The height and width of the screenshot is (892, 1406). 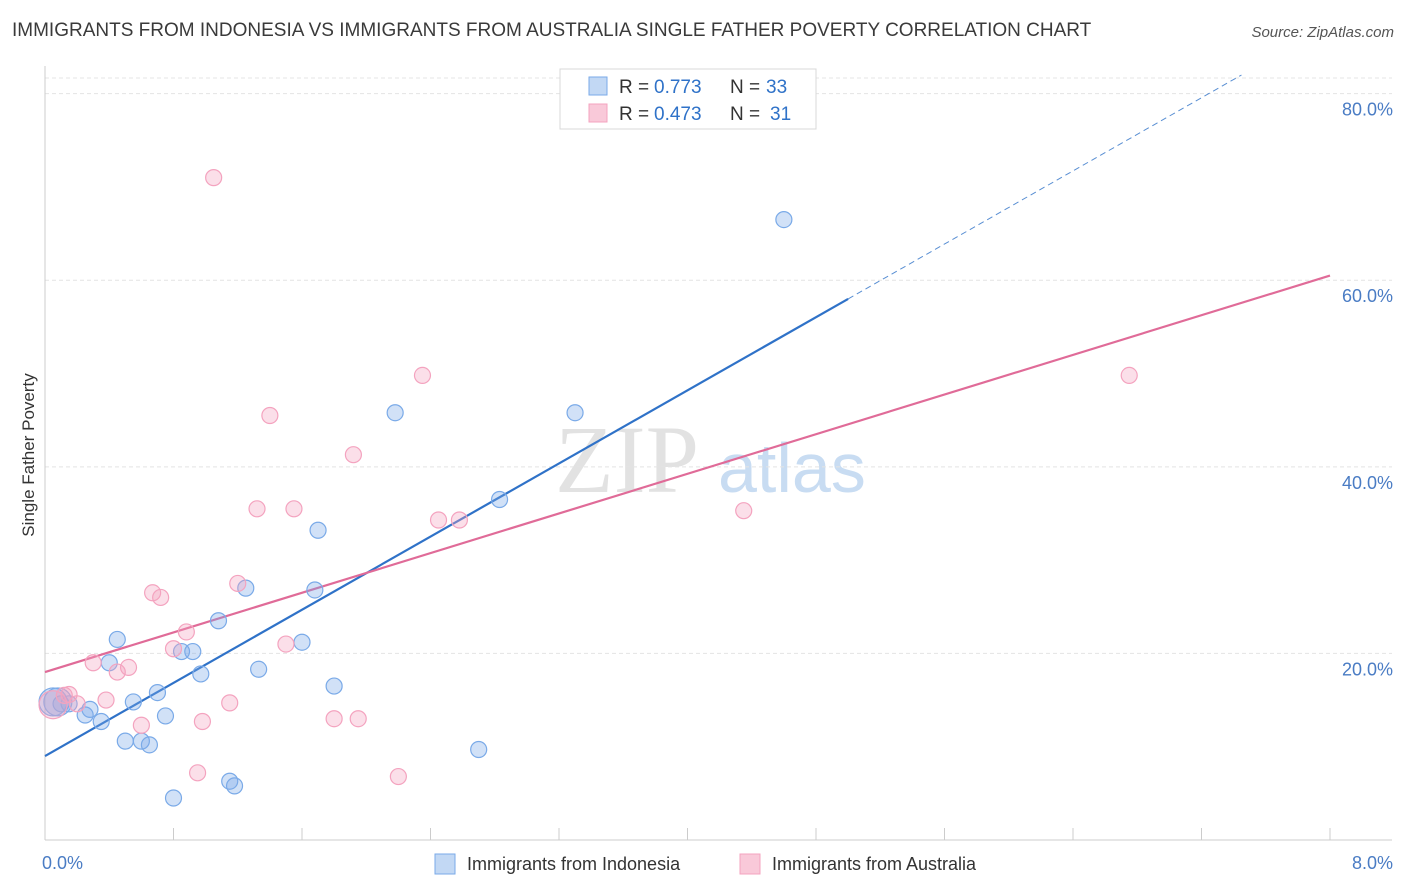 What do you see at coordinates (1367, 669) in the screenshot?
I see `y-tick-label: 20.0%` at bounding box center [1367, 669].